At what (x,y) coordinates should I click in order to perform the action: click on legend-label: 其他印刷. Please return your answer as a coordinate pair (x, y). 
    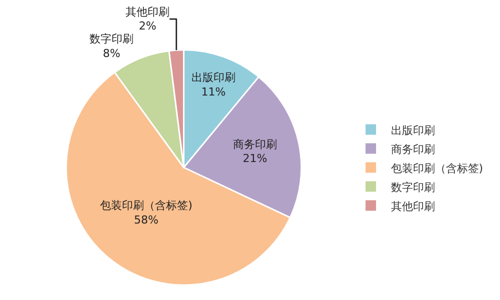
    Looking at the image, I should click on (412, 206).